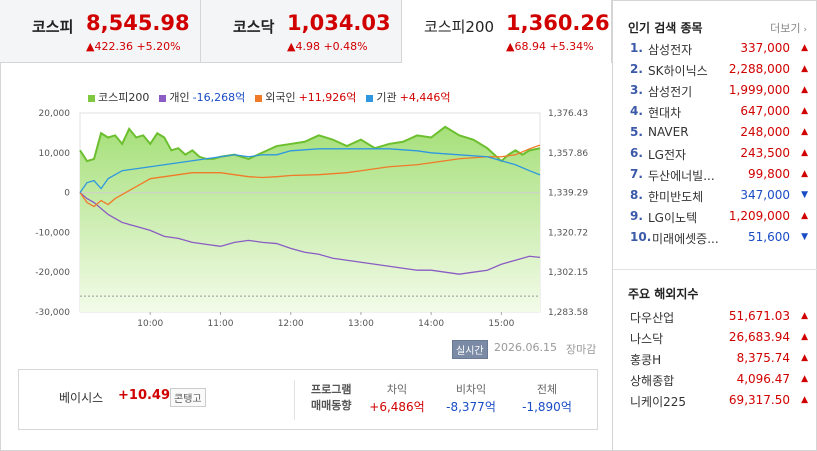 The image size is (817, 451). Describe the element at coordinates (720, 340) in the screenshot. I see `world-index-item: 나스닥 26,683.94 ▲` at that location.